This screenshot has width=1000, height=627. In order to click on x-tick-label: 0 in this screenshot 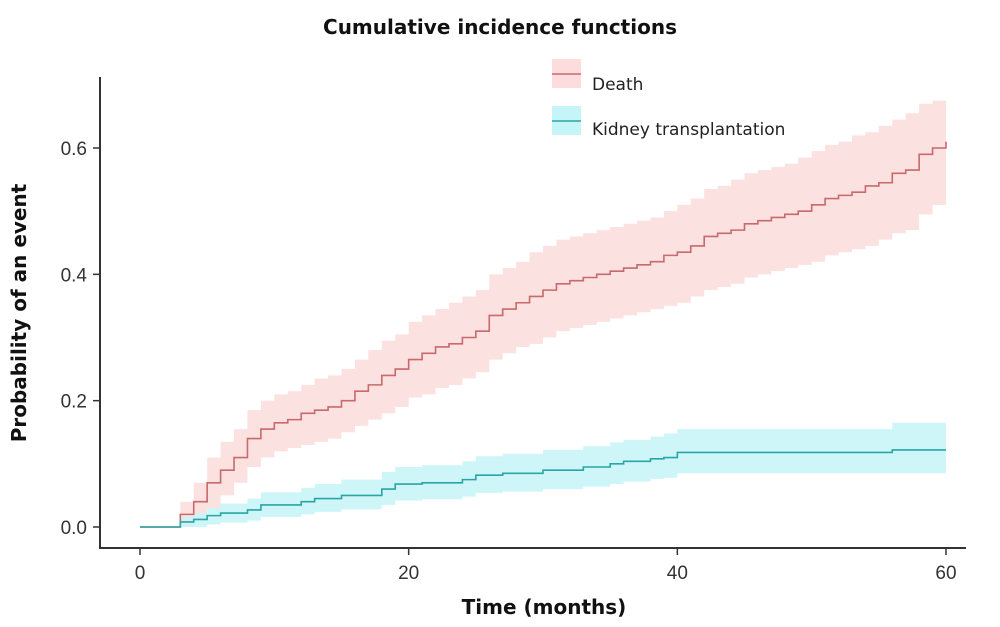, I will do `click(140, 573)`.